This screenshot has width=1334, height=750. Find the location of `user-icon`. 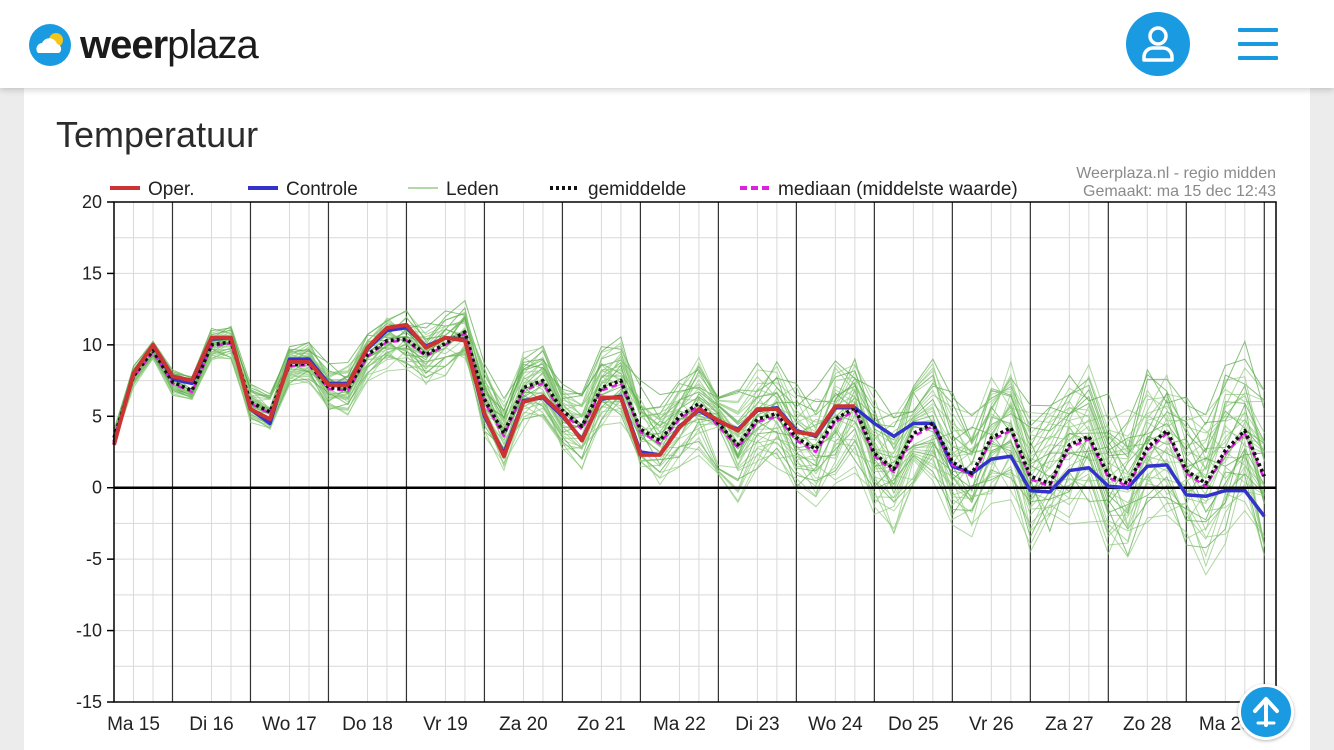

user-icon is located at coordinates (1158, 44).